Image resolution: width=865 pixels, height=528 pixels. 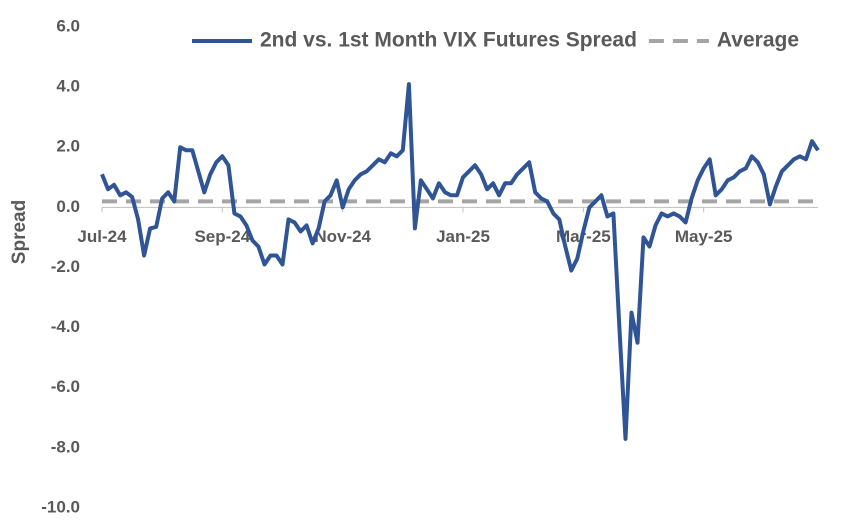 I want to click on y-tick-label: -4.0, so click(x=65, y=326).